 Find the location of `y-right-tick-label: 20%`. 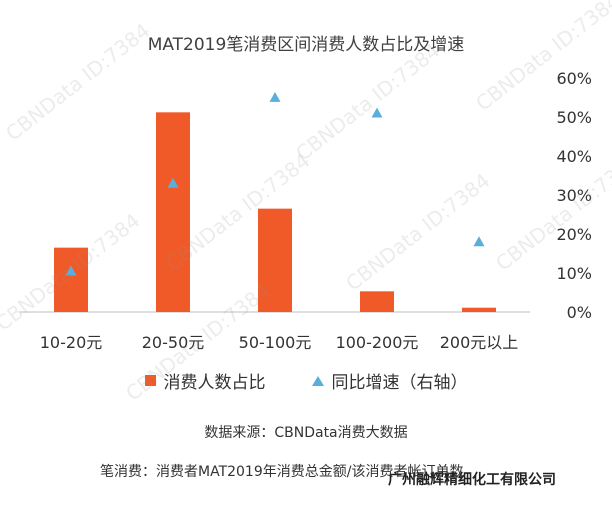

y-right-tick-label: 20% is located at coordinates (574, 234).